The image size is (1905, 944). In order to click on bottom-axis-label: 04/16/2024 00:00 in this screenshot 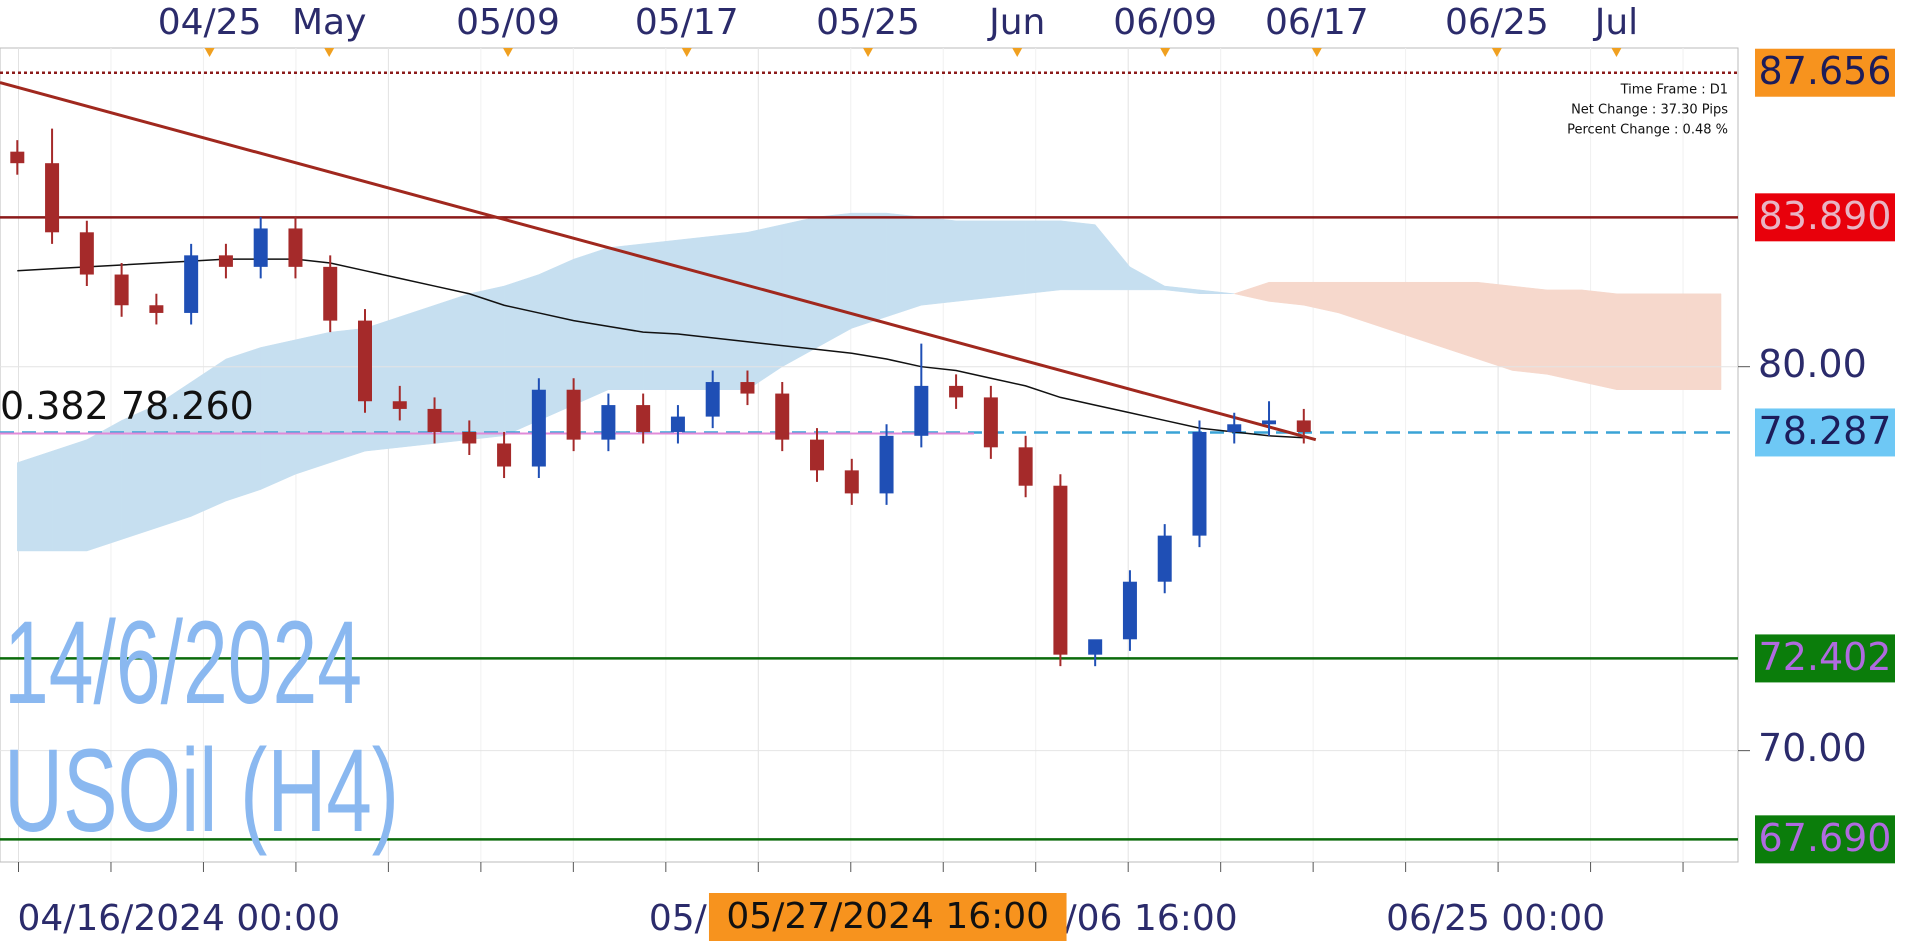, I will do `click(178, 918)`.